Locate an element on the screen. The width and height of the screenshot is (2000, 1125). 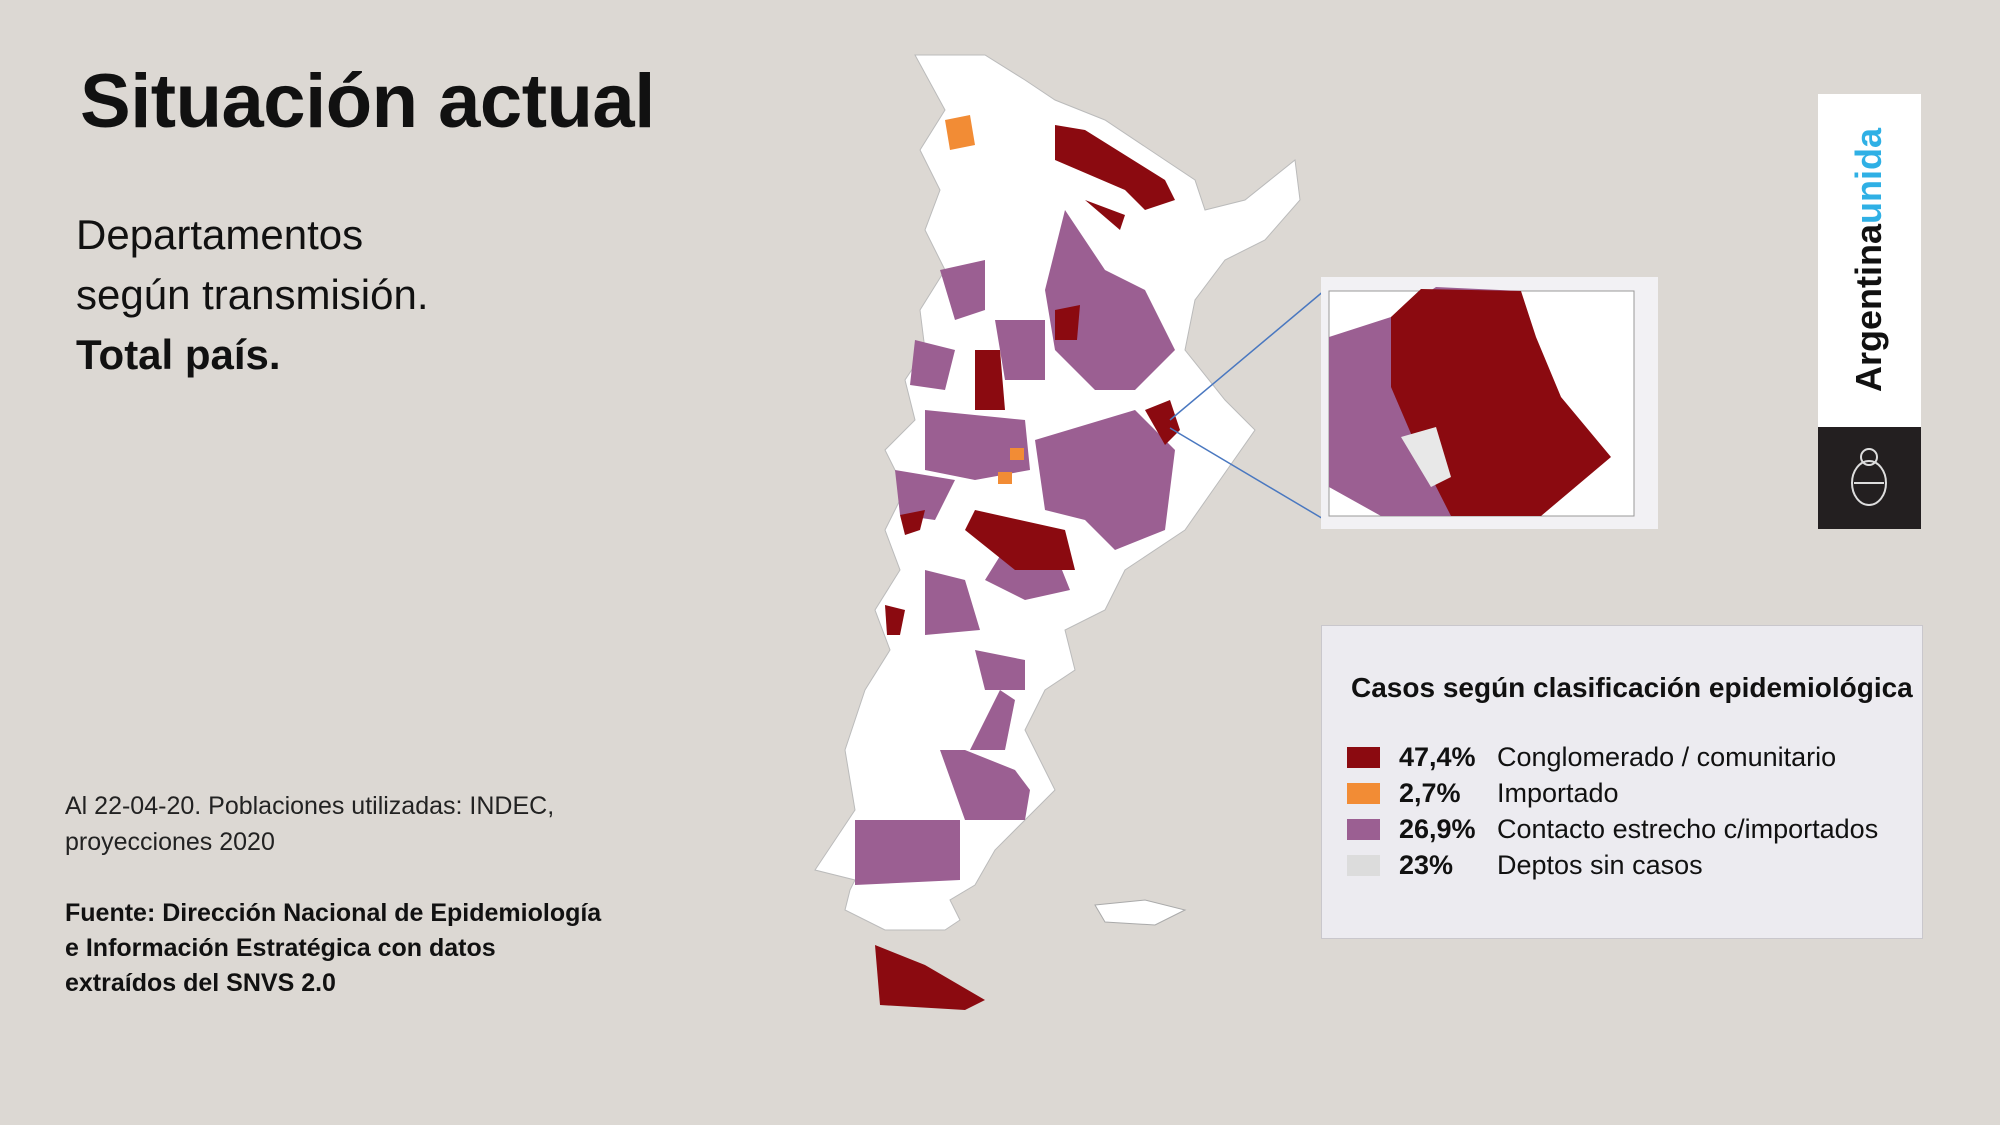
legend-title: Casos según clasificación epidemiológica is located at coordinates (1632, 687).